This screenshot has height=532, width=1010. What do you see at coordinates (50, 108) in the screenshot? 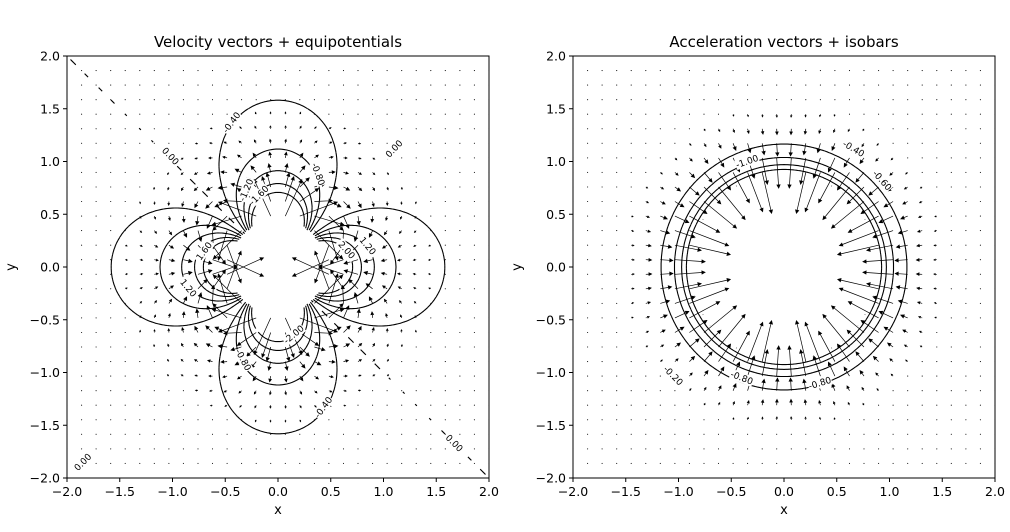
I see `y-tick-label: 1.5` at bounding box center [50, 108].